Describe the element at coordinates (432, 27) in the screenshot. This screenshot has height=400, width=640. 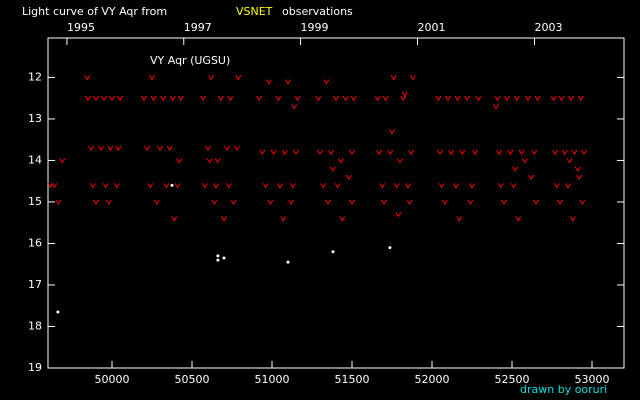
I see `top-tick-label: 2001` at that location.